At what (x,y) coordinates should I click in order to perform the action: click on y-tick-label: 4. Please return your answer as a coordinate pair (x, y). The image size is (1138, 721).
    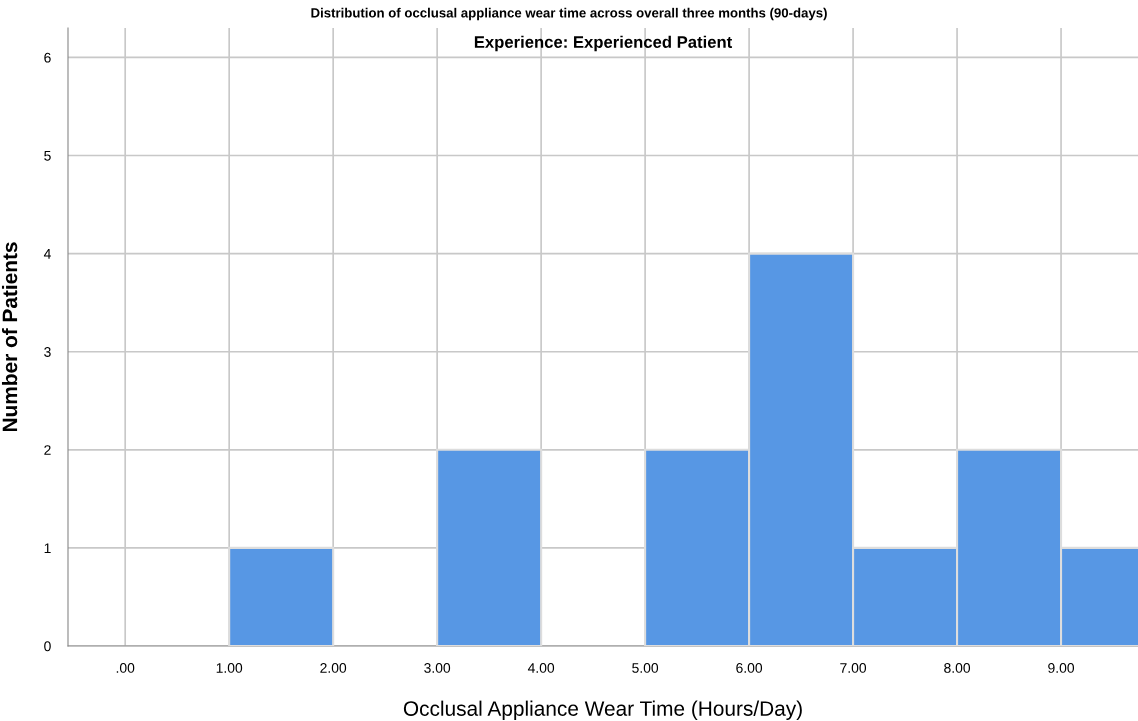
    Looking at the image, I should click on (47, 254).